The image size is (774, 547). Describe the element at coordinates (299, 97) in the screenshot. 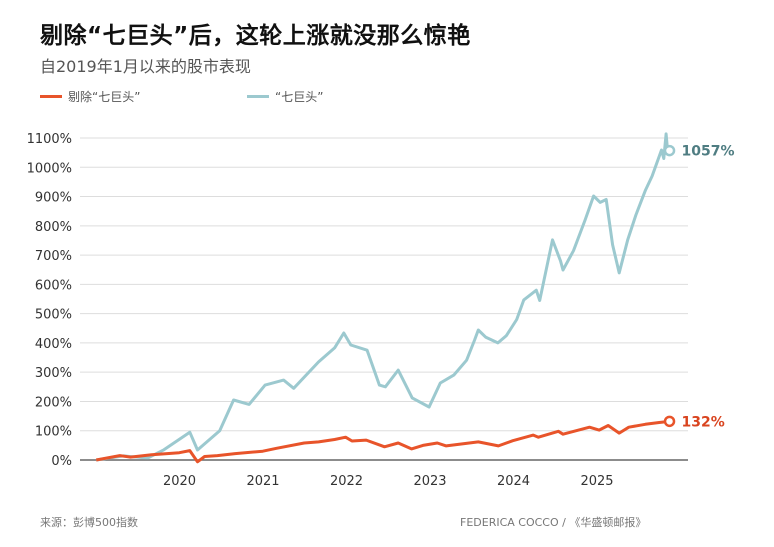

I see `legend-label: “七巨头”` at that location.